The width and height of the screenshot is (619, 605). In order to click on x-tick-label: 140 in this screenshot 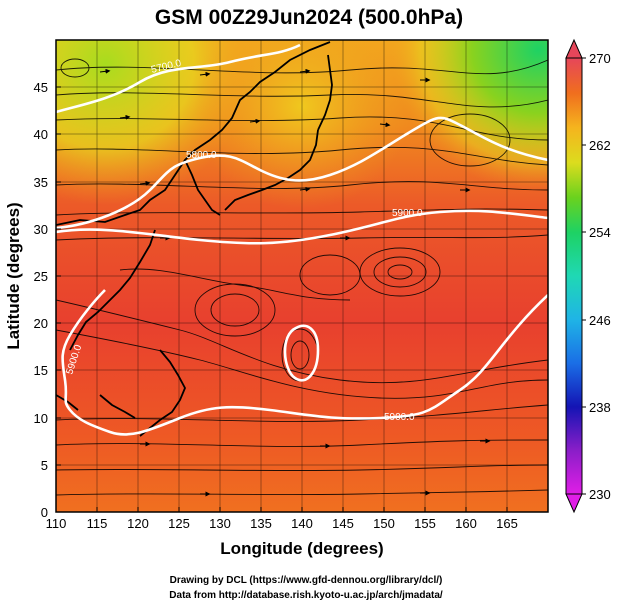, I will do `click(302, 523)`.